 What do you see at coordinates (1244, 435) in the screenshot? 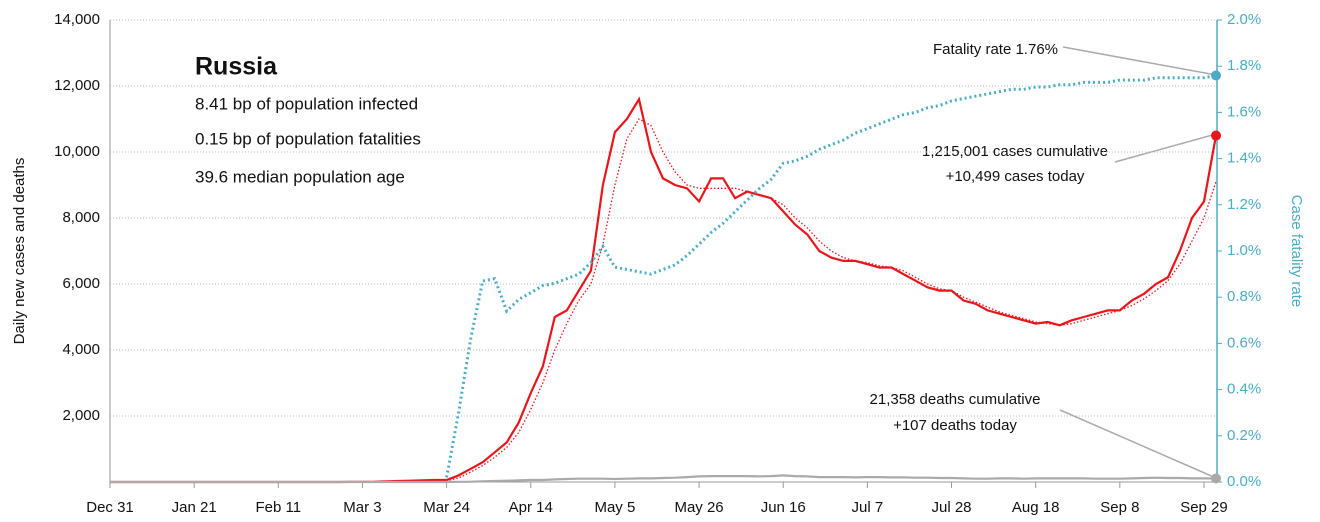
I see `y2-tick-label: 0.2%` at bounding box center [1244, 435].